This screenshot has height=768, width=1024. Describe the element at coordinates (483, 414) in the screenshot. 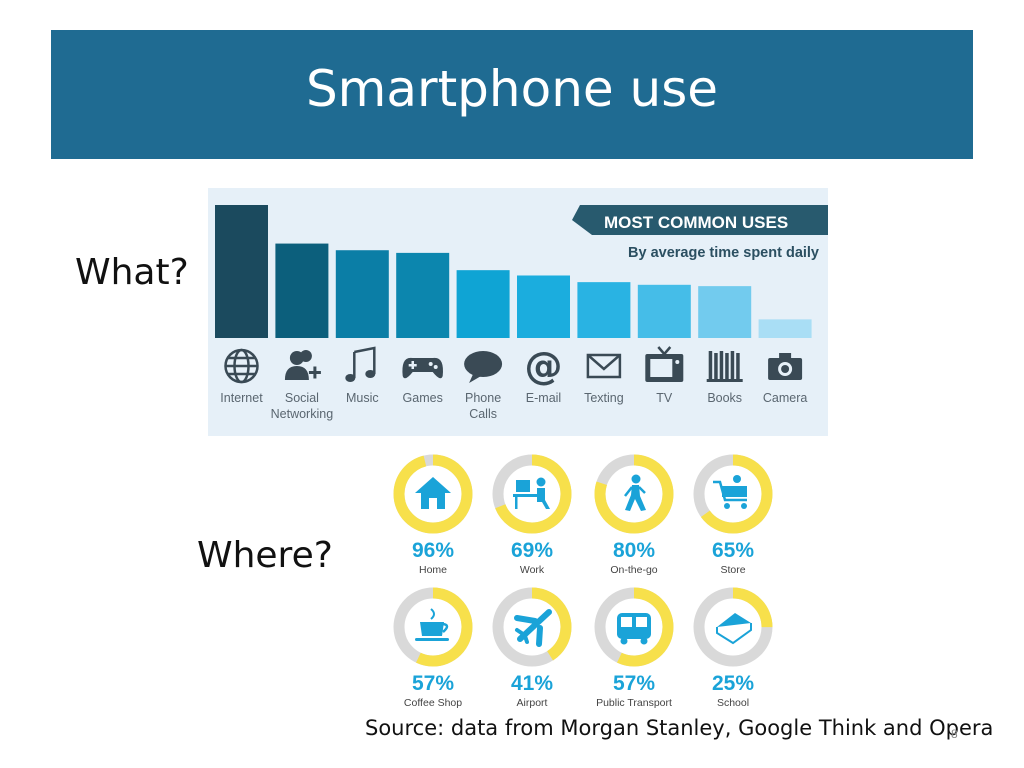

I see `tick-label: Calls` at that location.